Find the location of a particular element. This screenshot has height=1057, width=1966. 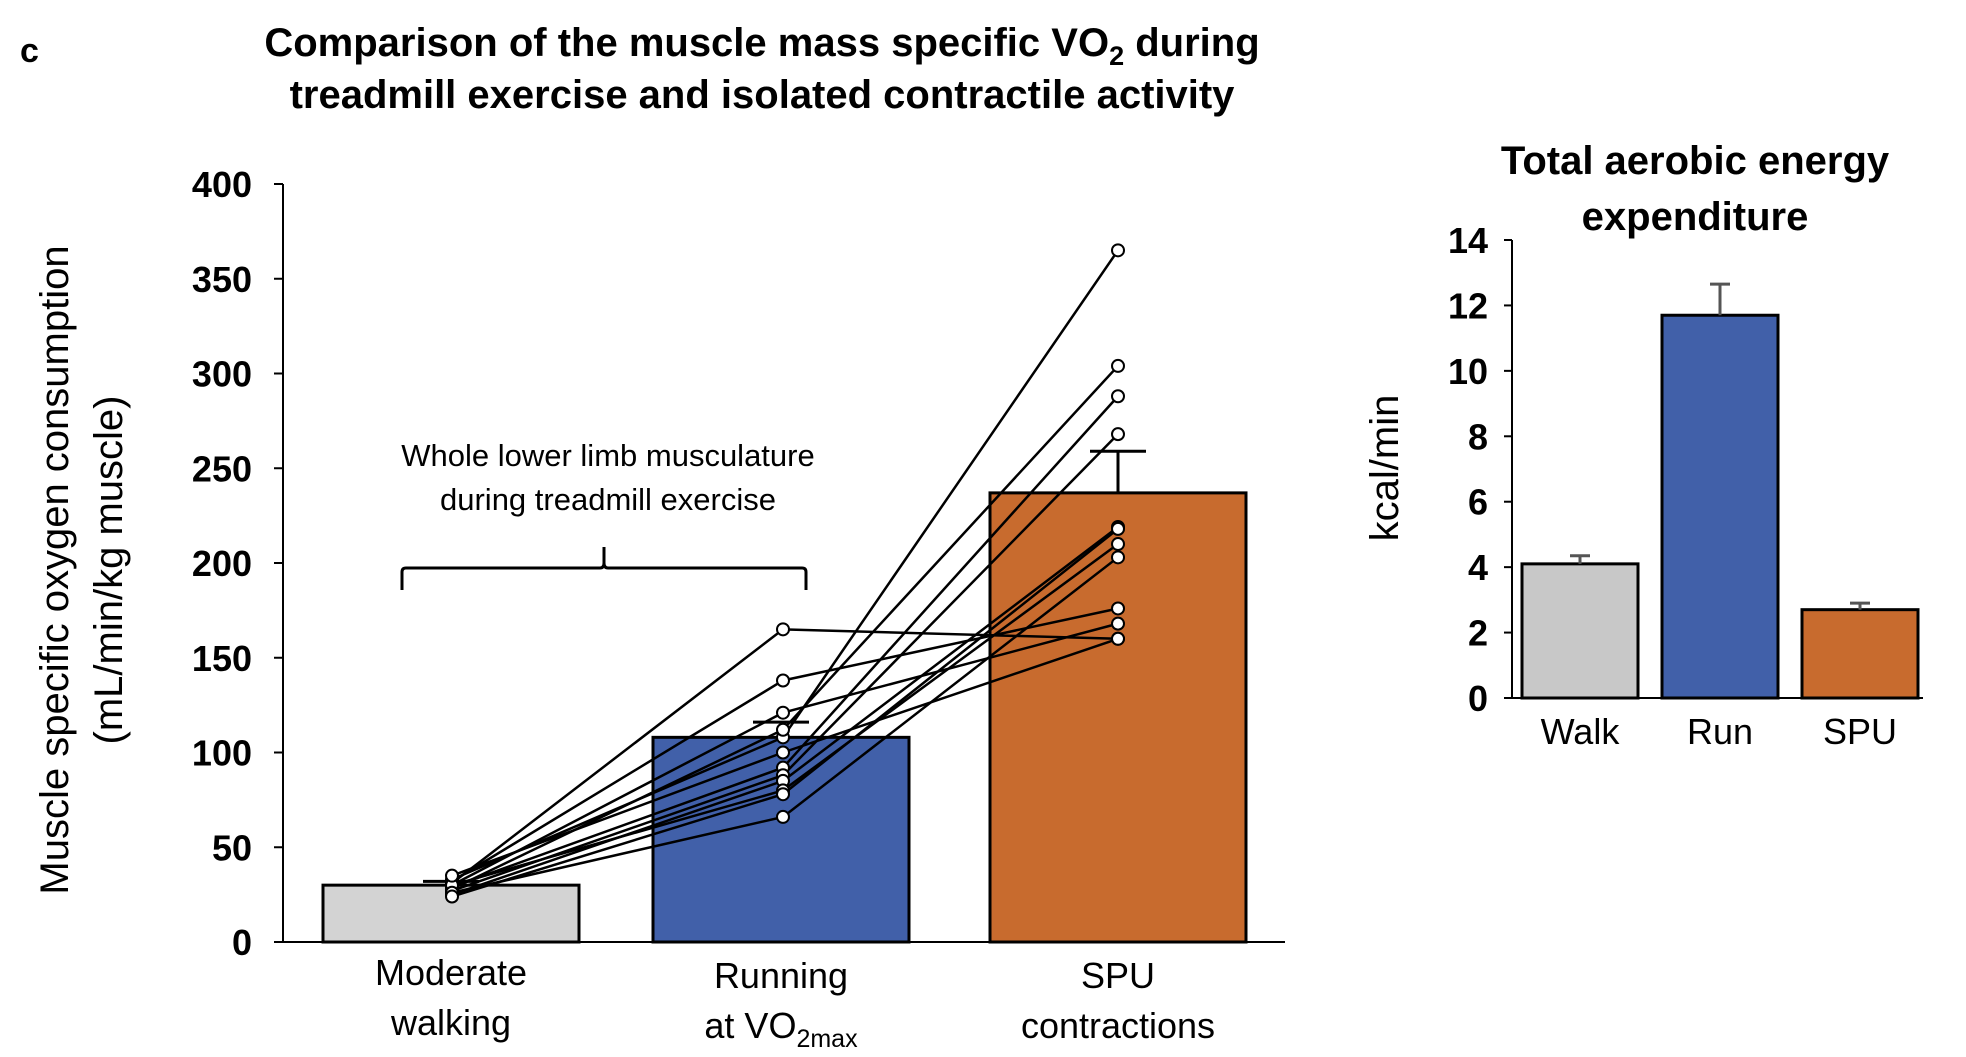

inset-x-label: Run is located at coordinates (1720, 731).